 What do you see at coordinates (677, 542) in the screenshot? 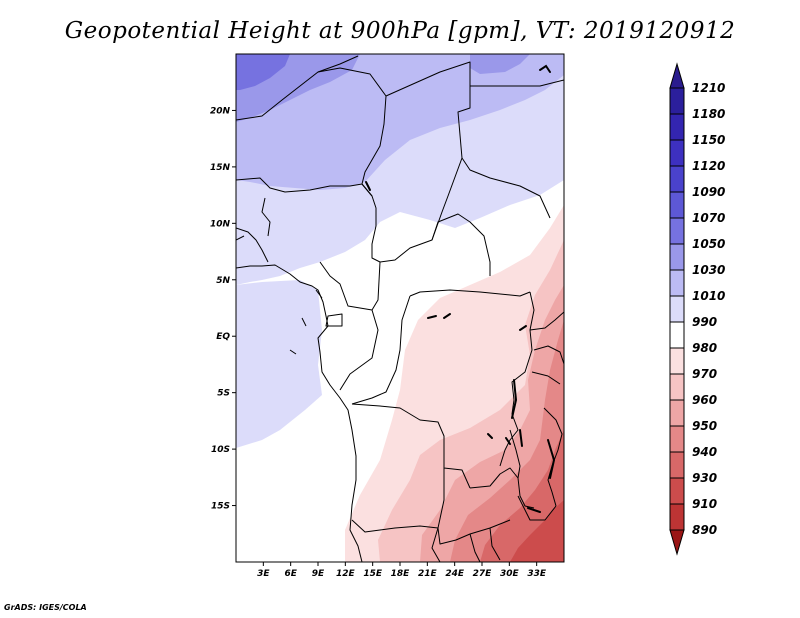
I see `colorbar-bottom-arrow` at bounding box center [677, 542].